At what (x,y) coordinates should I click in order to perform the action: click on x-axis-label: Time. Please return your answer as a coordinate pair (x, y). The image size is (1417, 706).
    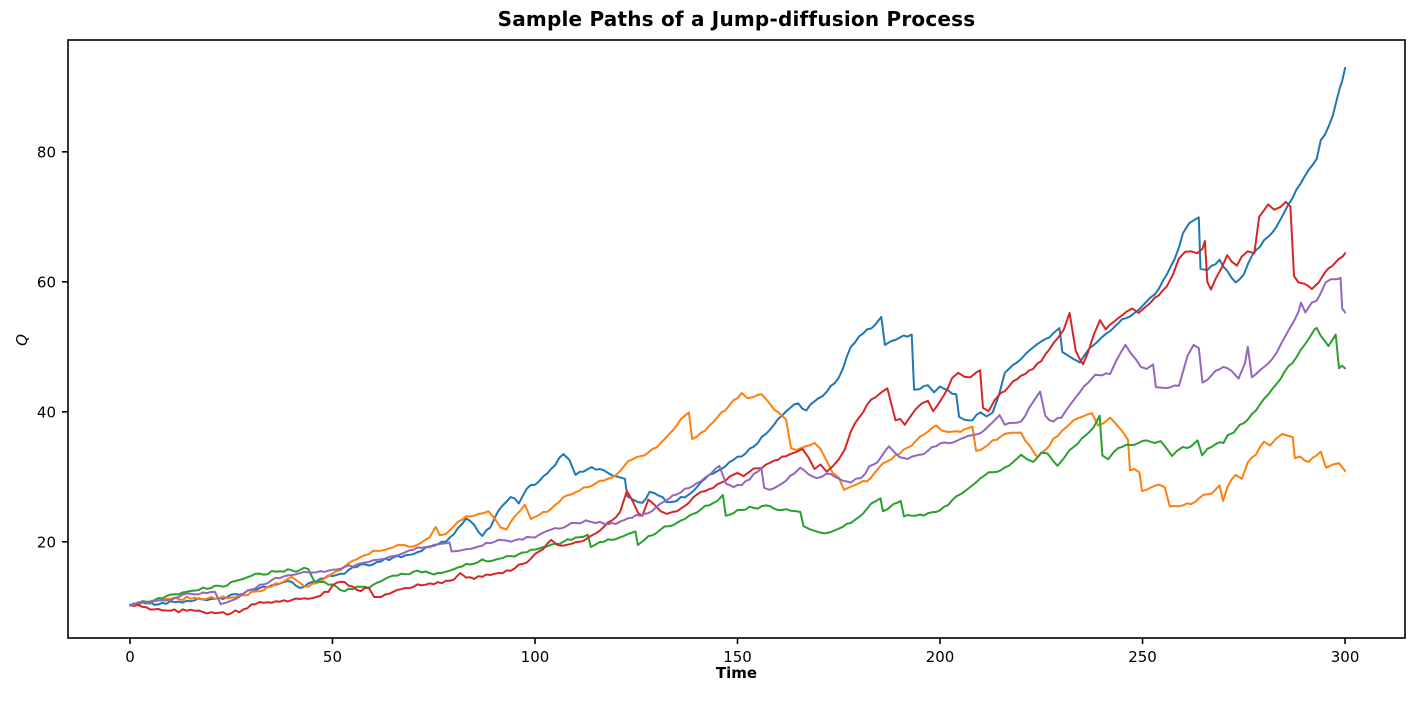
    Looking at the image, I should click on (736, 673).